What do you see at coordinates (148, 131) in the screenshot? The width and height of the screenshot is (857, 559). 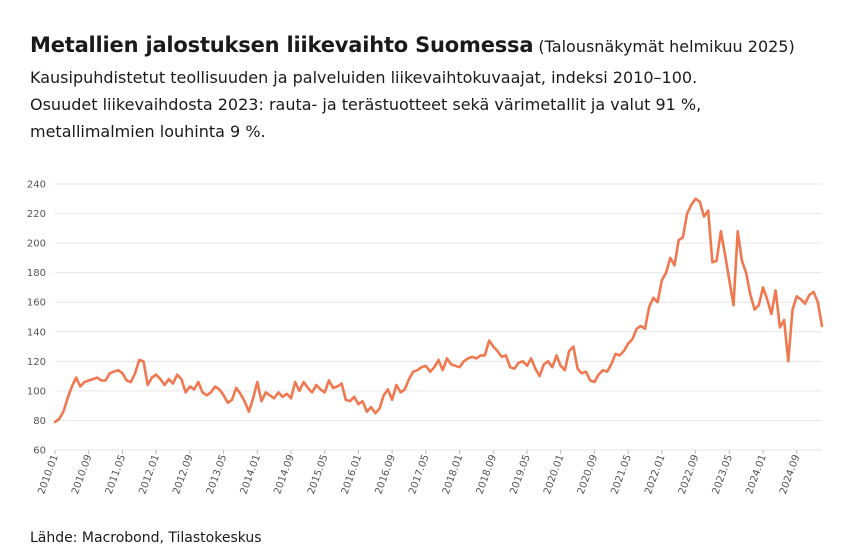 I see `subtitle-line-3: metallimalmien louhinta 9 %.` at bounding box center [148, 131].